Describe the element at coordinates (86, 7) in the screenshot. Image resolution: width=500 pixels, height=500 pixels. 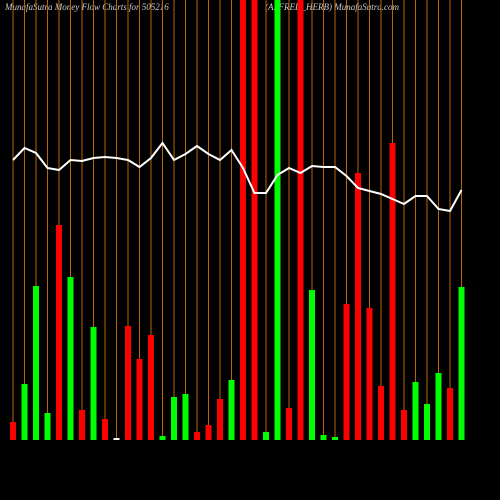
I see `chart-title: MunafaSutra Money Flow Charts for 505216` at that location.